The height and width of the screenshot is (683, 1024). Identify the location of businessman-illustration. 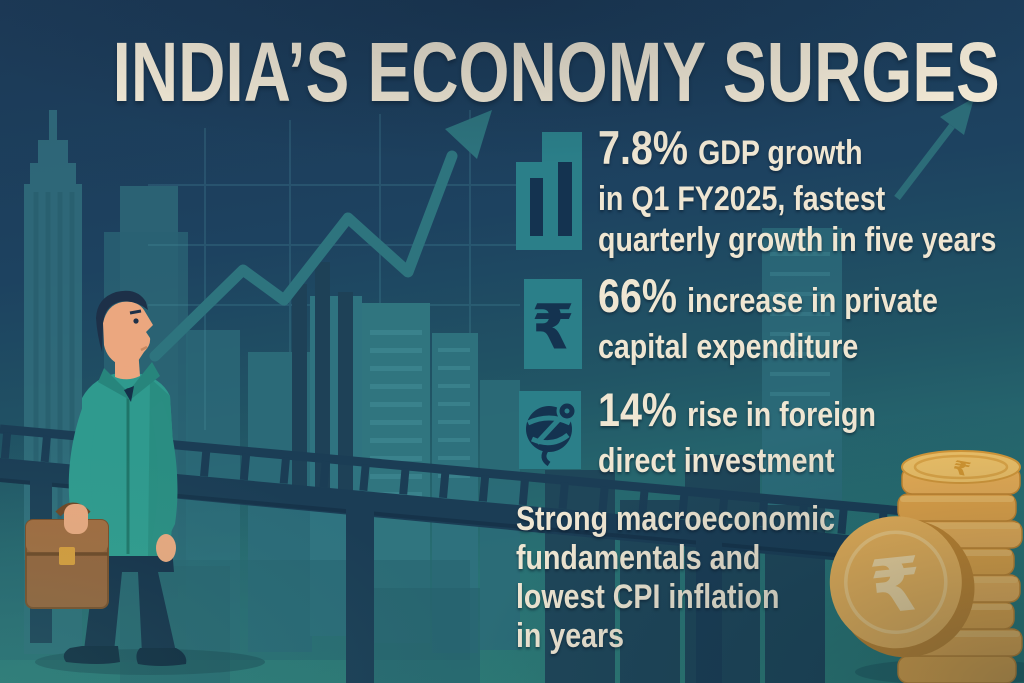
(145, 482).